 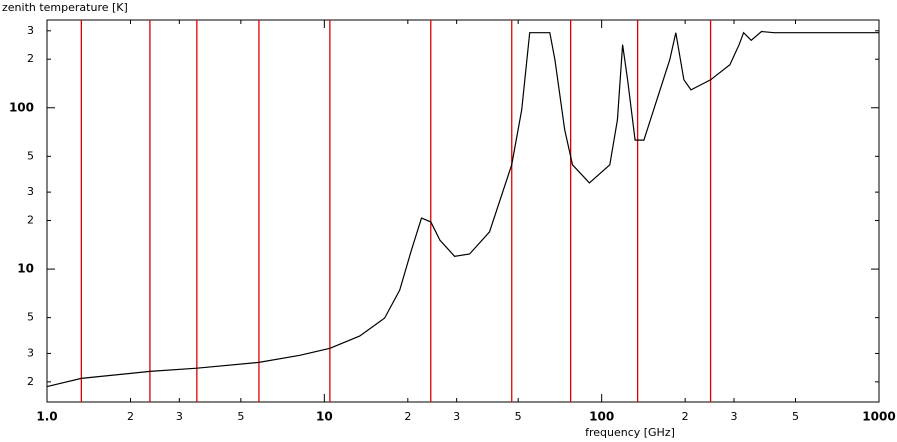 I want to click on x-tick-label: 10, so click(x=324, y=417).